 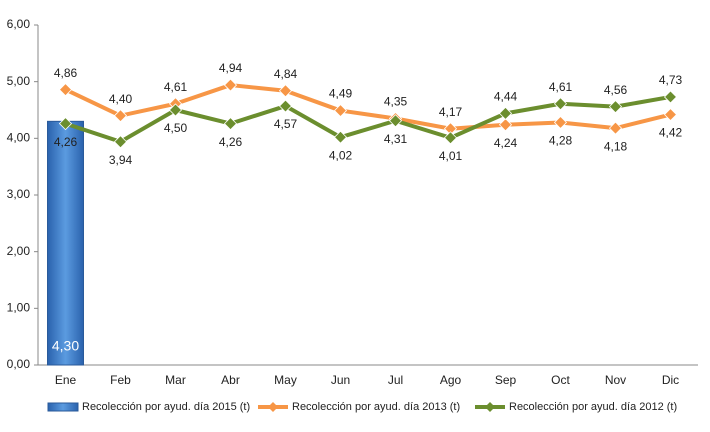 What do you see at coordinates (166, 407) in the screenshot?
I see `legend-label: Recolección por ayud. día 2015 (t)` at bounding box center [166, 407].